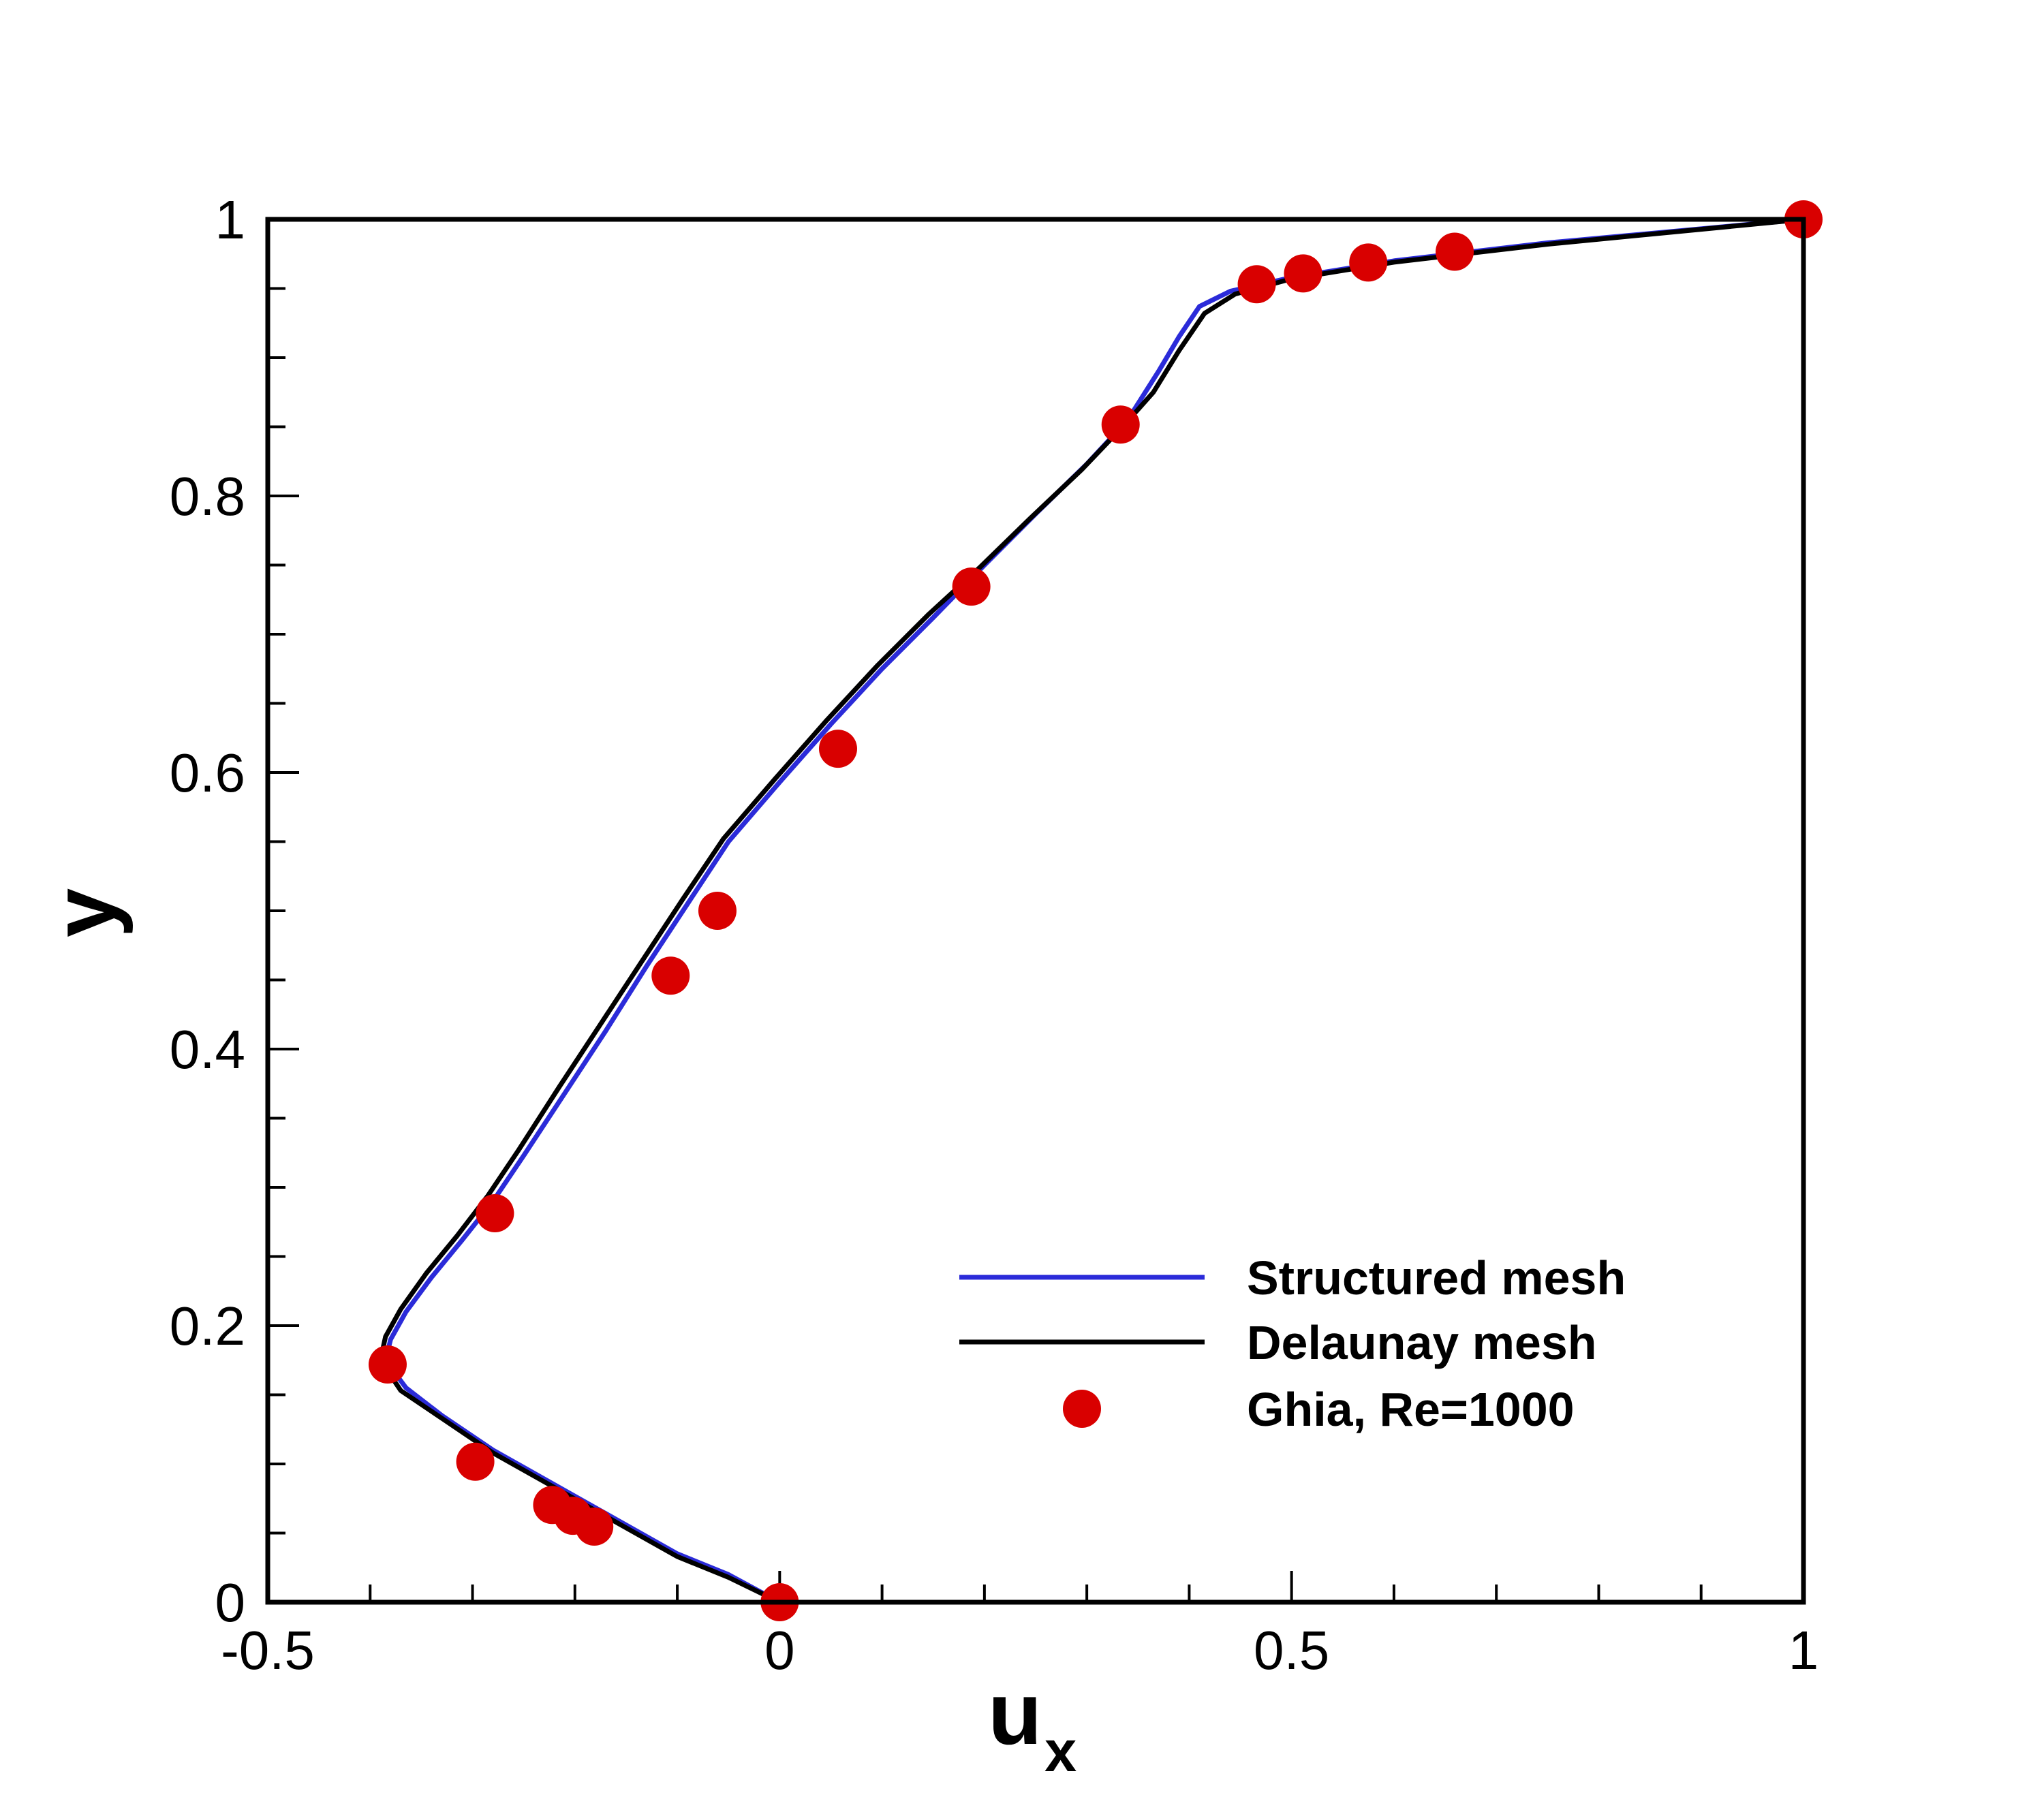 The height and width of the screenshot is (1795, 2044). What do you see at coordinates (207, 496) in the screenshot?
I see `y-tick-label: 0.8` at bounding box center [207, 496].